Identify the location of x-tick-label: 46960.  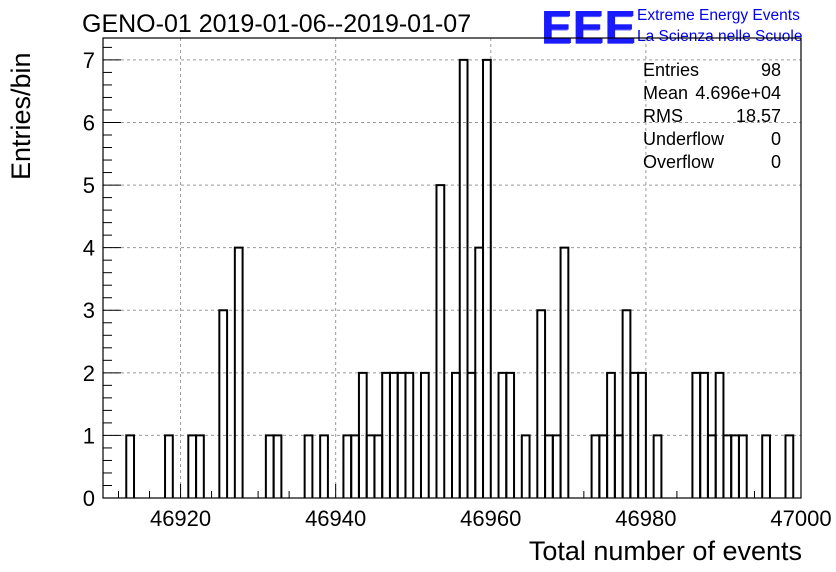
(490, 518).